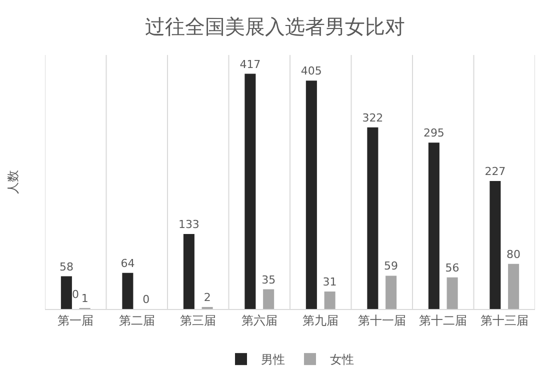 The image size is (550, 385). I want to click on data-label: 227, so click(495, 171).